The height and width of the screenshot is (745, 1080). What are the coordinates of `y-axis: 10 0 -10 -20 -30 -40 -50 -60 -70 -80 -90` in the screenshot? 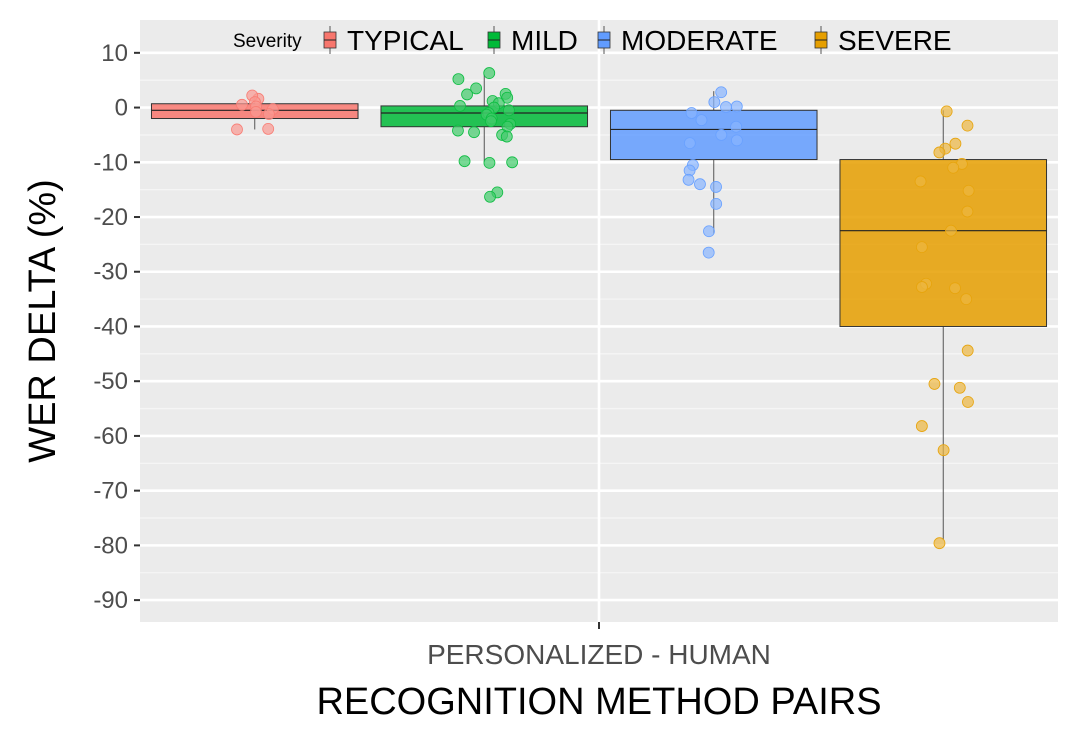 It's located at (116, 327).